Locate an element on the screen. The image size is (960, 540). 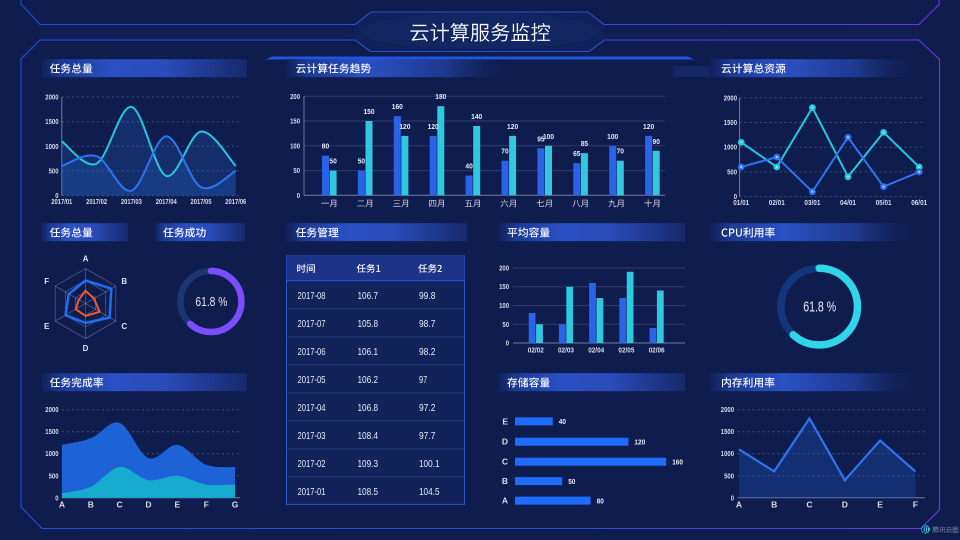
svg-text: 2017-02 is located at coordinates (312, 464).